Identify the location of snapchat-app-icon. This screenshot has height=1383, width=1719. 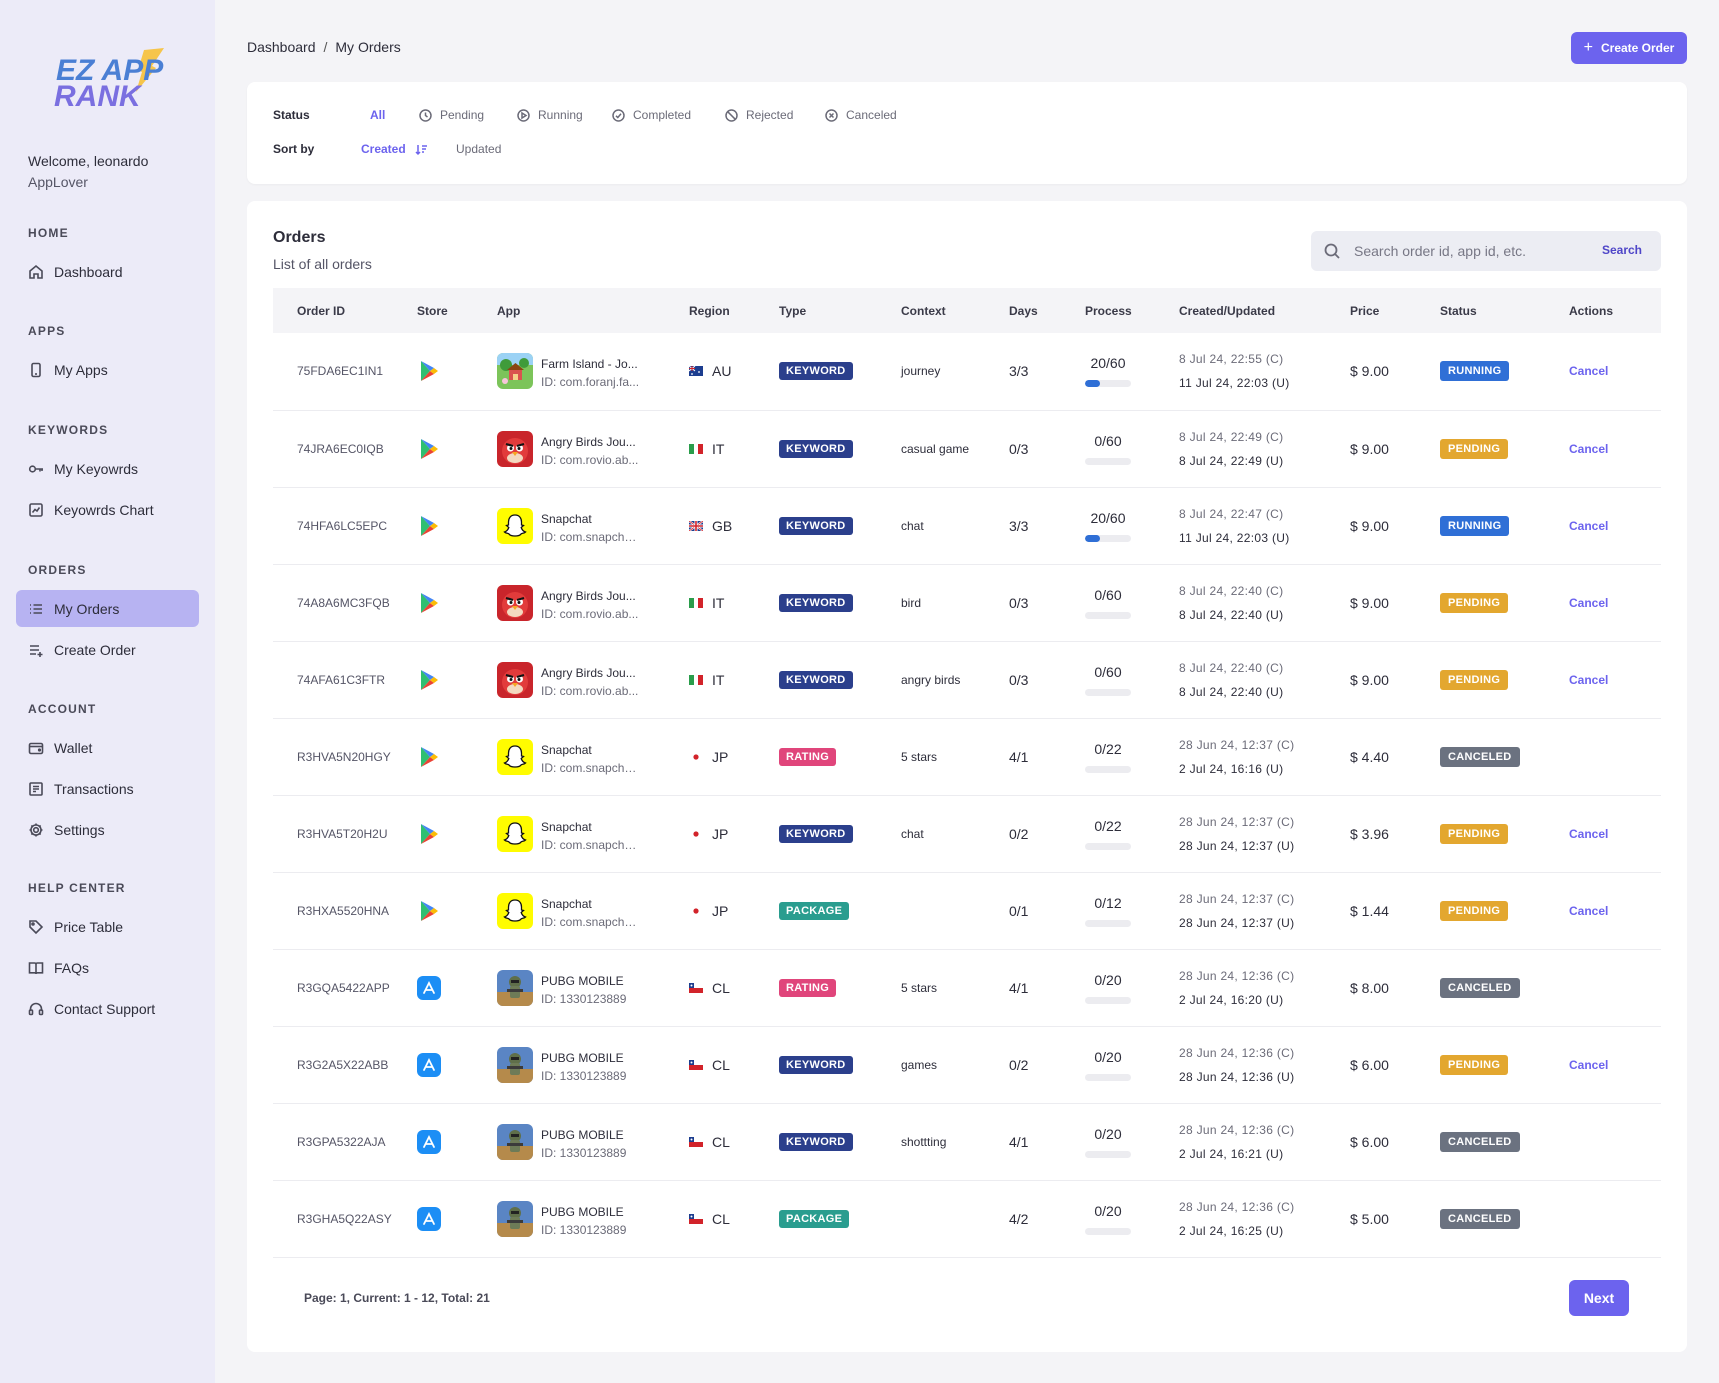
(515, 910).